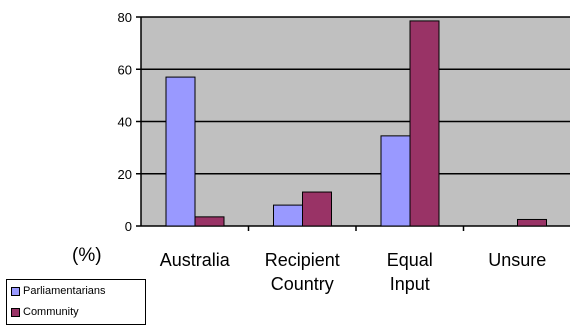 This screenshot has width=570, height=325. I want to click on x-tick-label: Australia, so click(195, 260).